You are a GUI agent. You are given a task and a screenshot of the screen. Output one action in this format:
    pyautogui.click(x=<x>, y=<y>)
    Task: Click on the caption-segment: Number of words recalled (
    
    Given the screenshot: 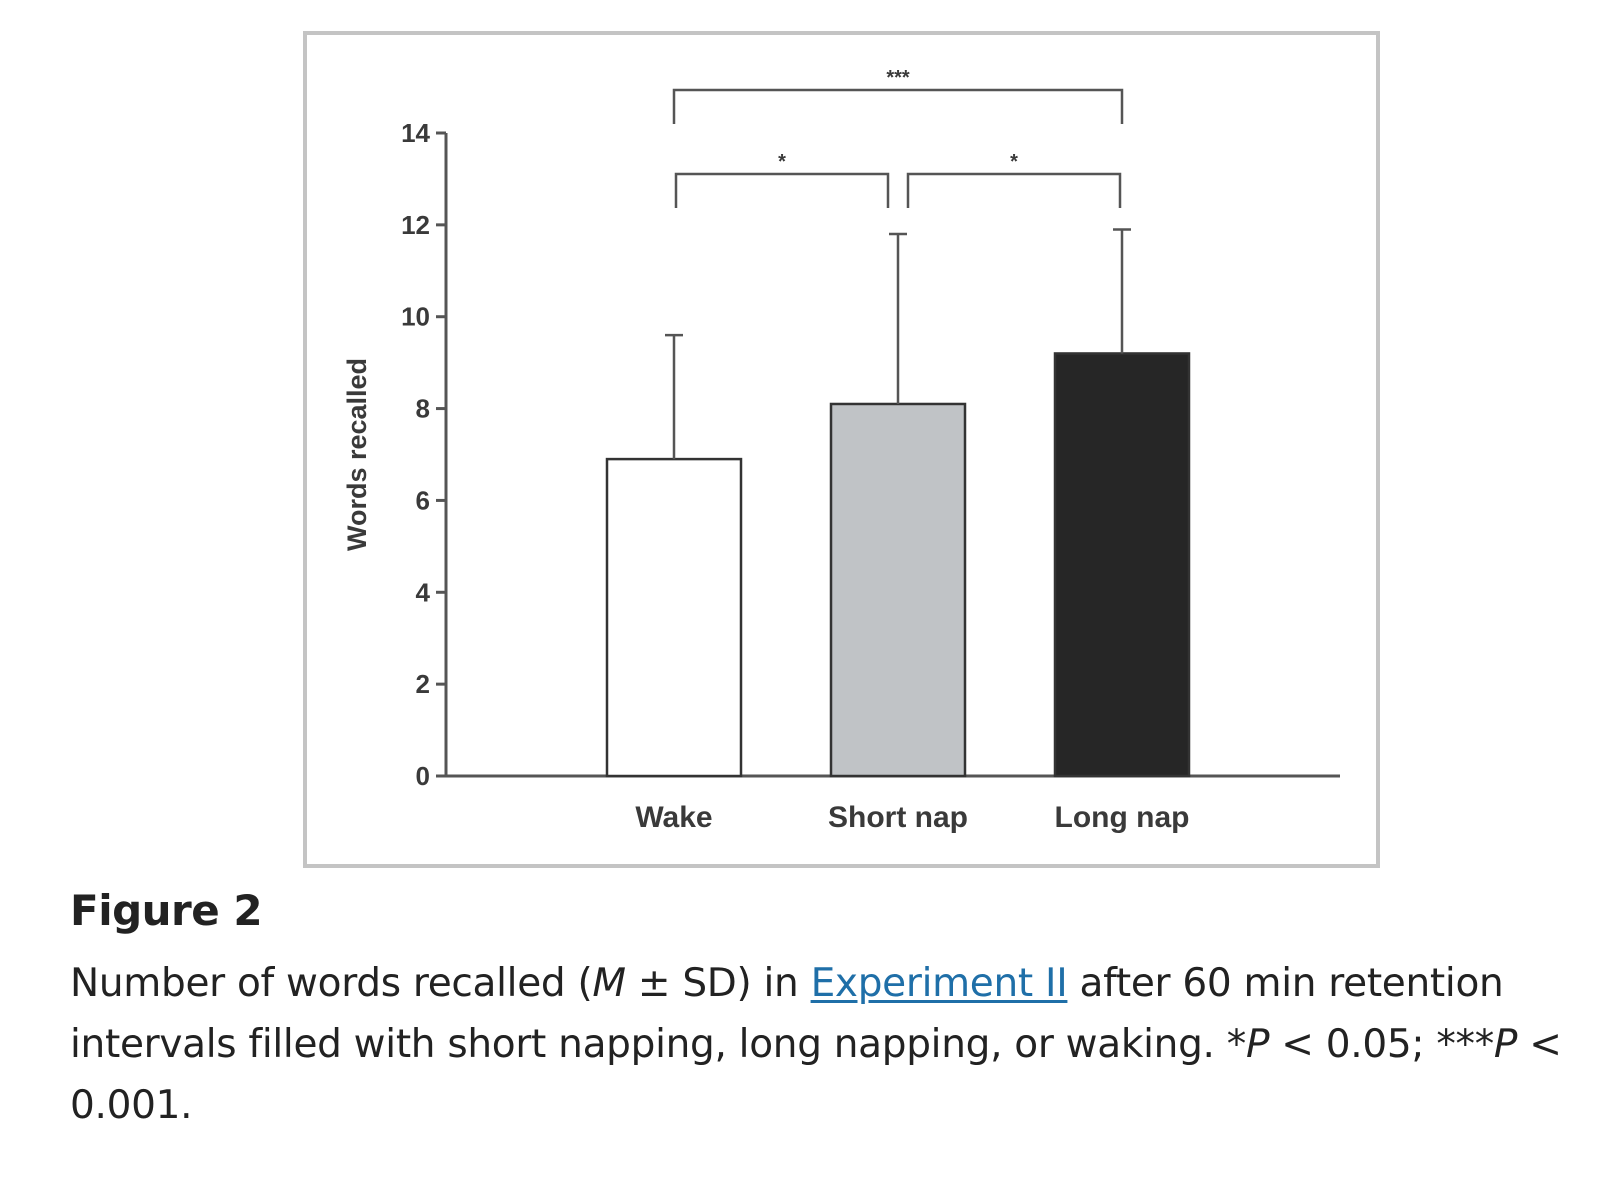 What is the action you would take?
    pyautogui.click(x=331, y=983)
    